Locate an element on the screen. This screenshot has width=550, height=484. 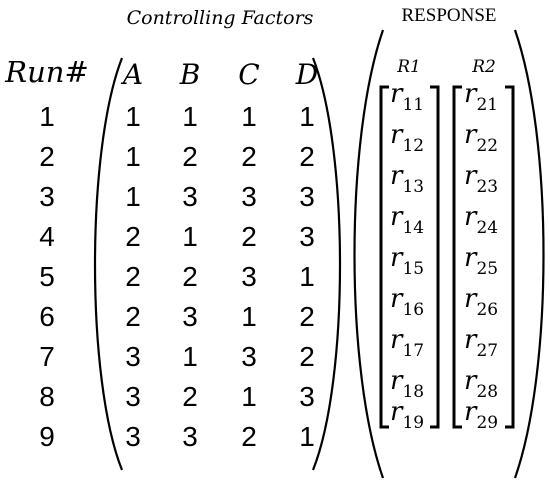
response-label-r2: R2 is located at coordinates (483, 67).